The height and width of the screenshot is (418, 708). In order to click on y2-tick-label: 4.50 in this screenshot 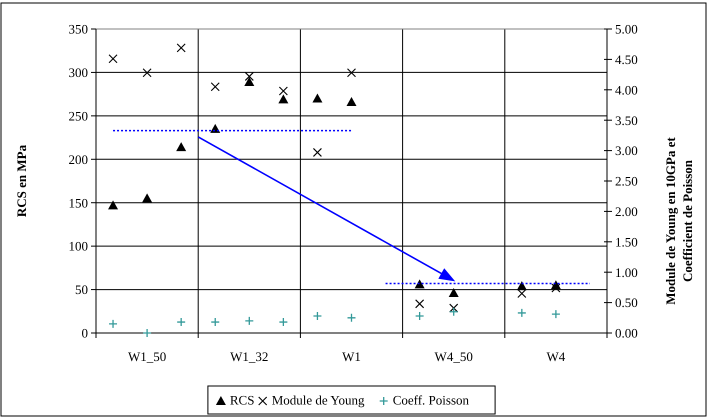, I will do `click(626, 59)`.